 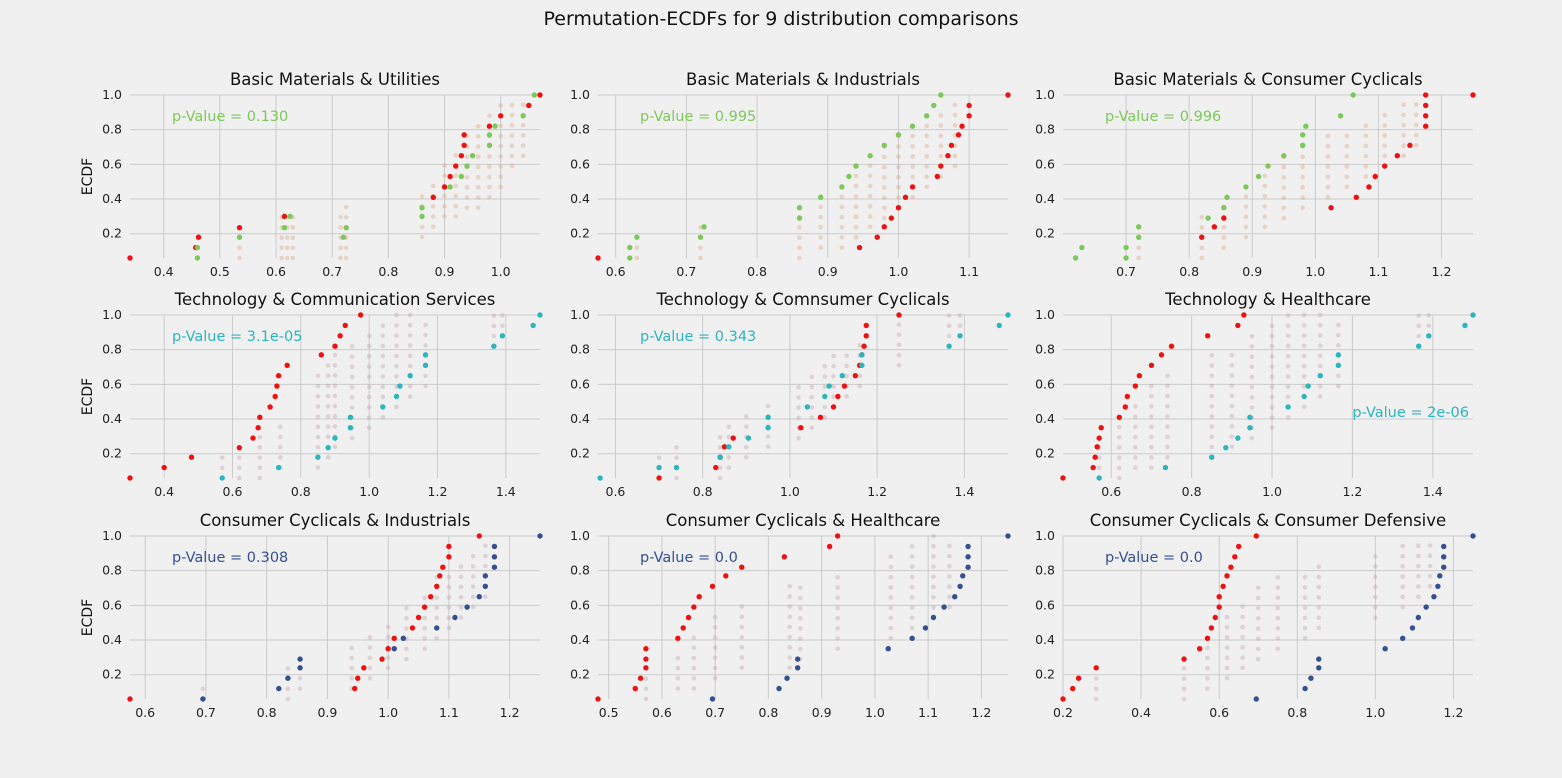 I want to click on panel-title: Basic Materials & Consumer Cyclicals, so click(x=1267, y=79).